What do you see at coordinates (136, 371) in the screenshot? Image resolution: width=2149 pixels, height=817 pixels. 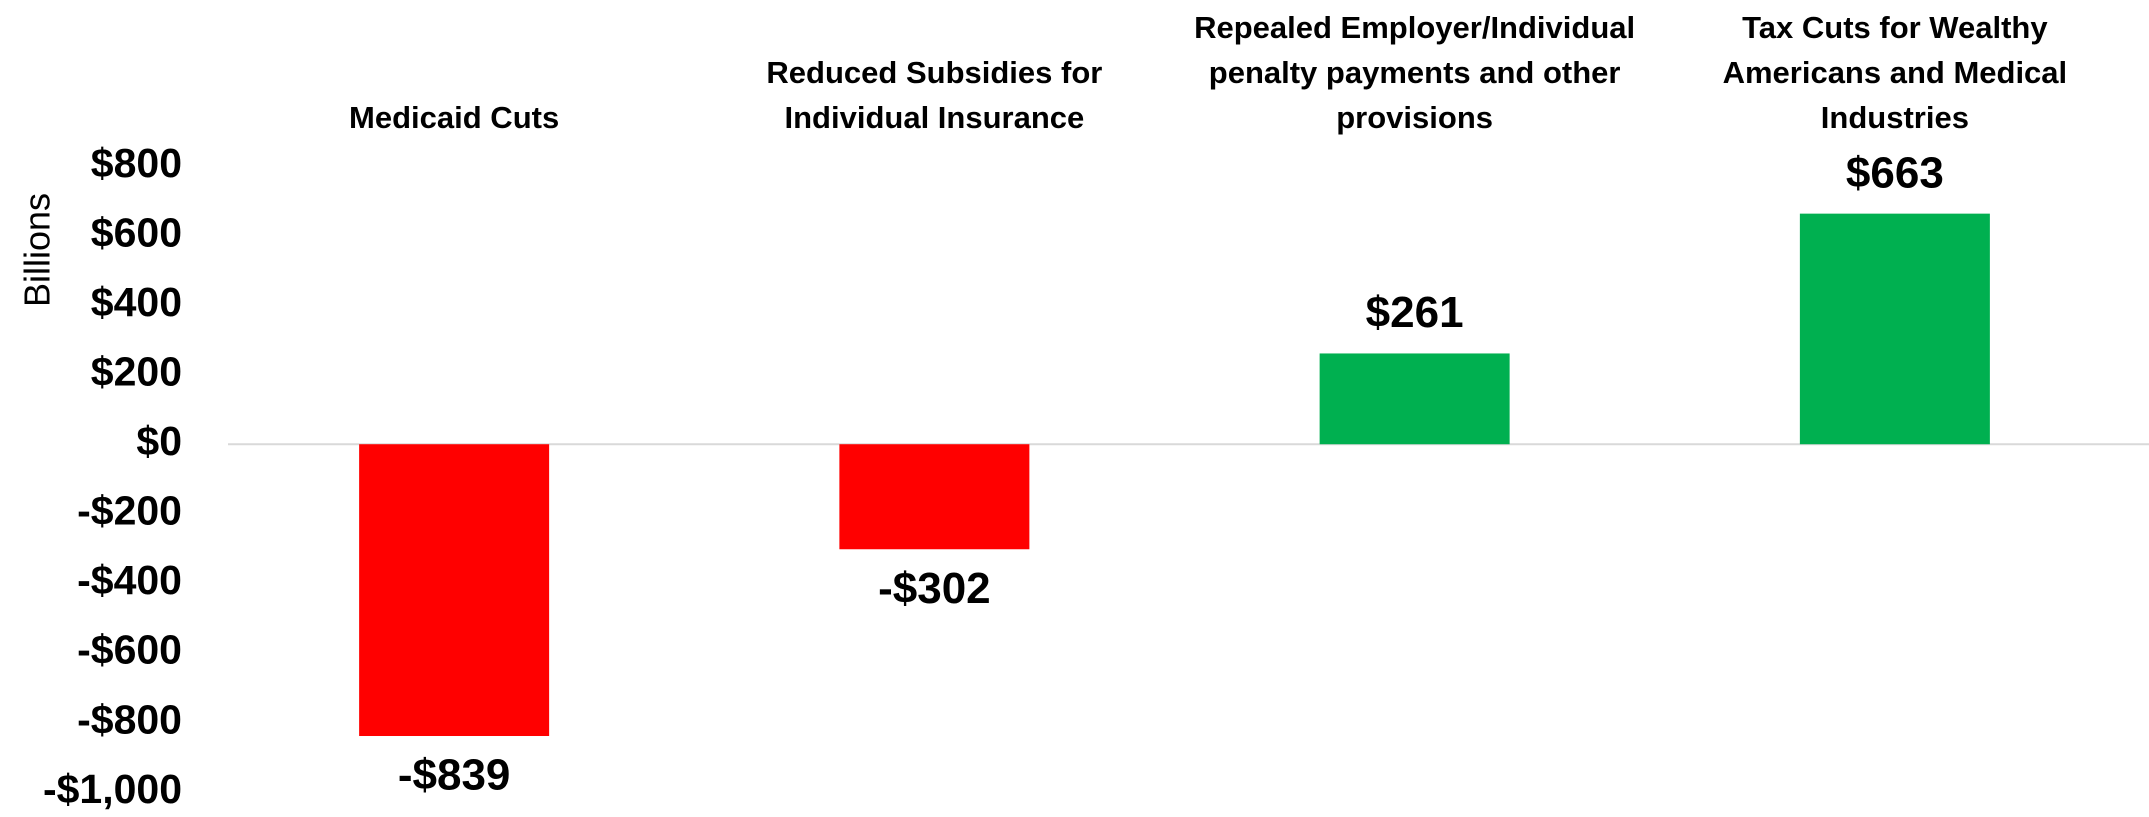 I see `y-tick-label: $200` at bounding box center [136, 371].